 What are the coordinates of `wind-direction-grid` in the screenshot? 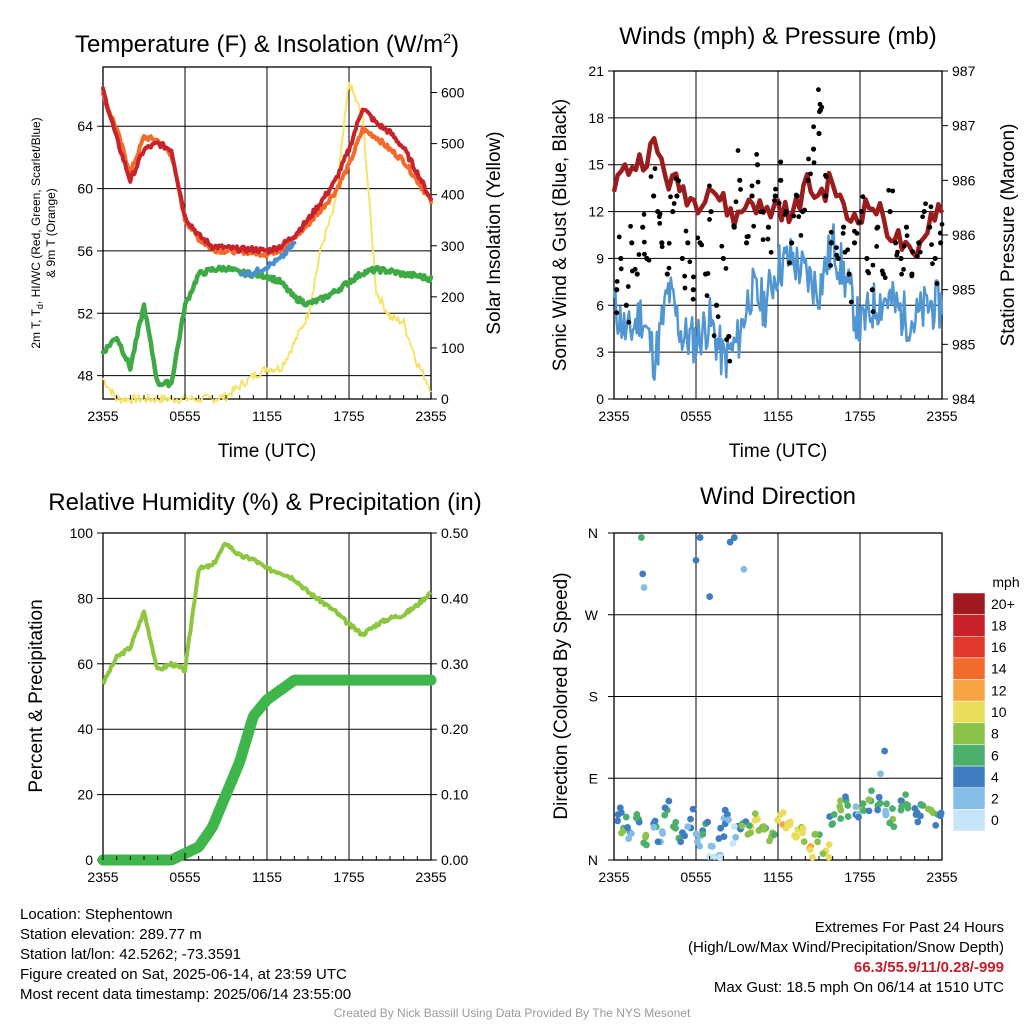 It's located at (778, 696).